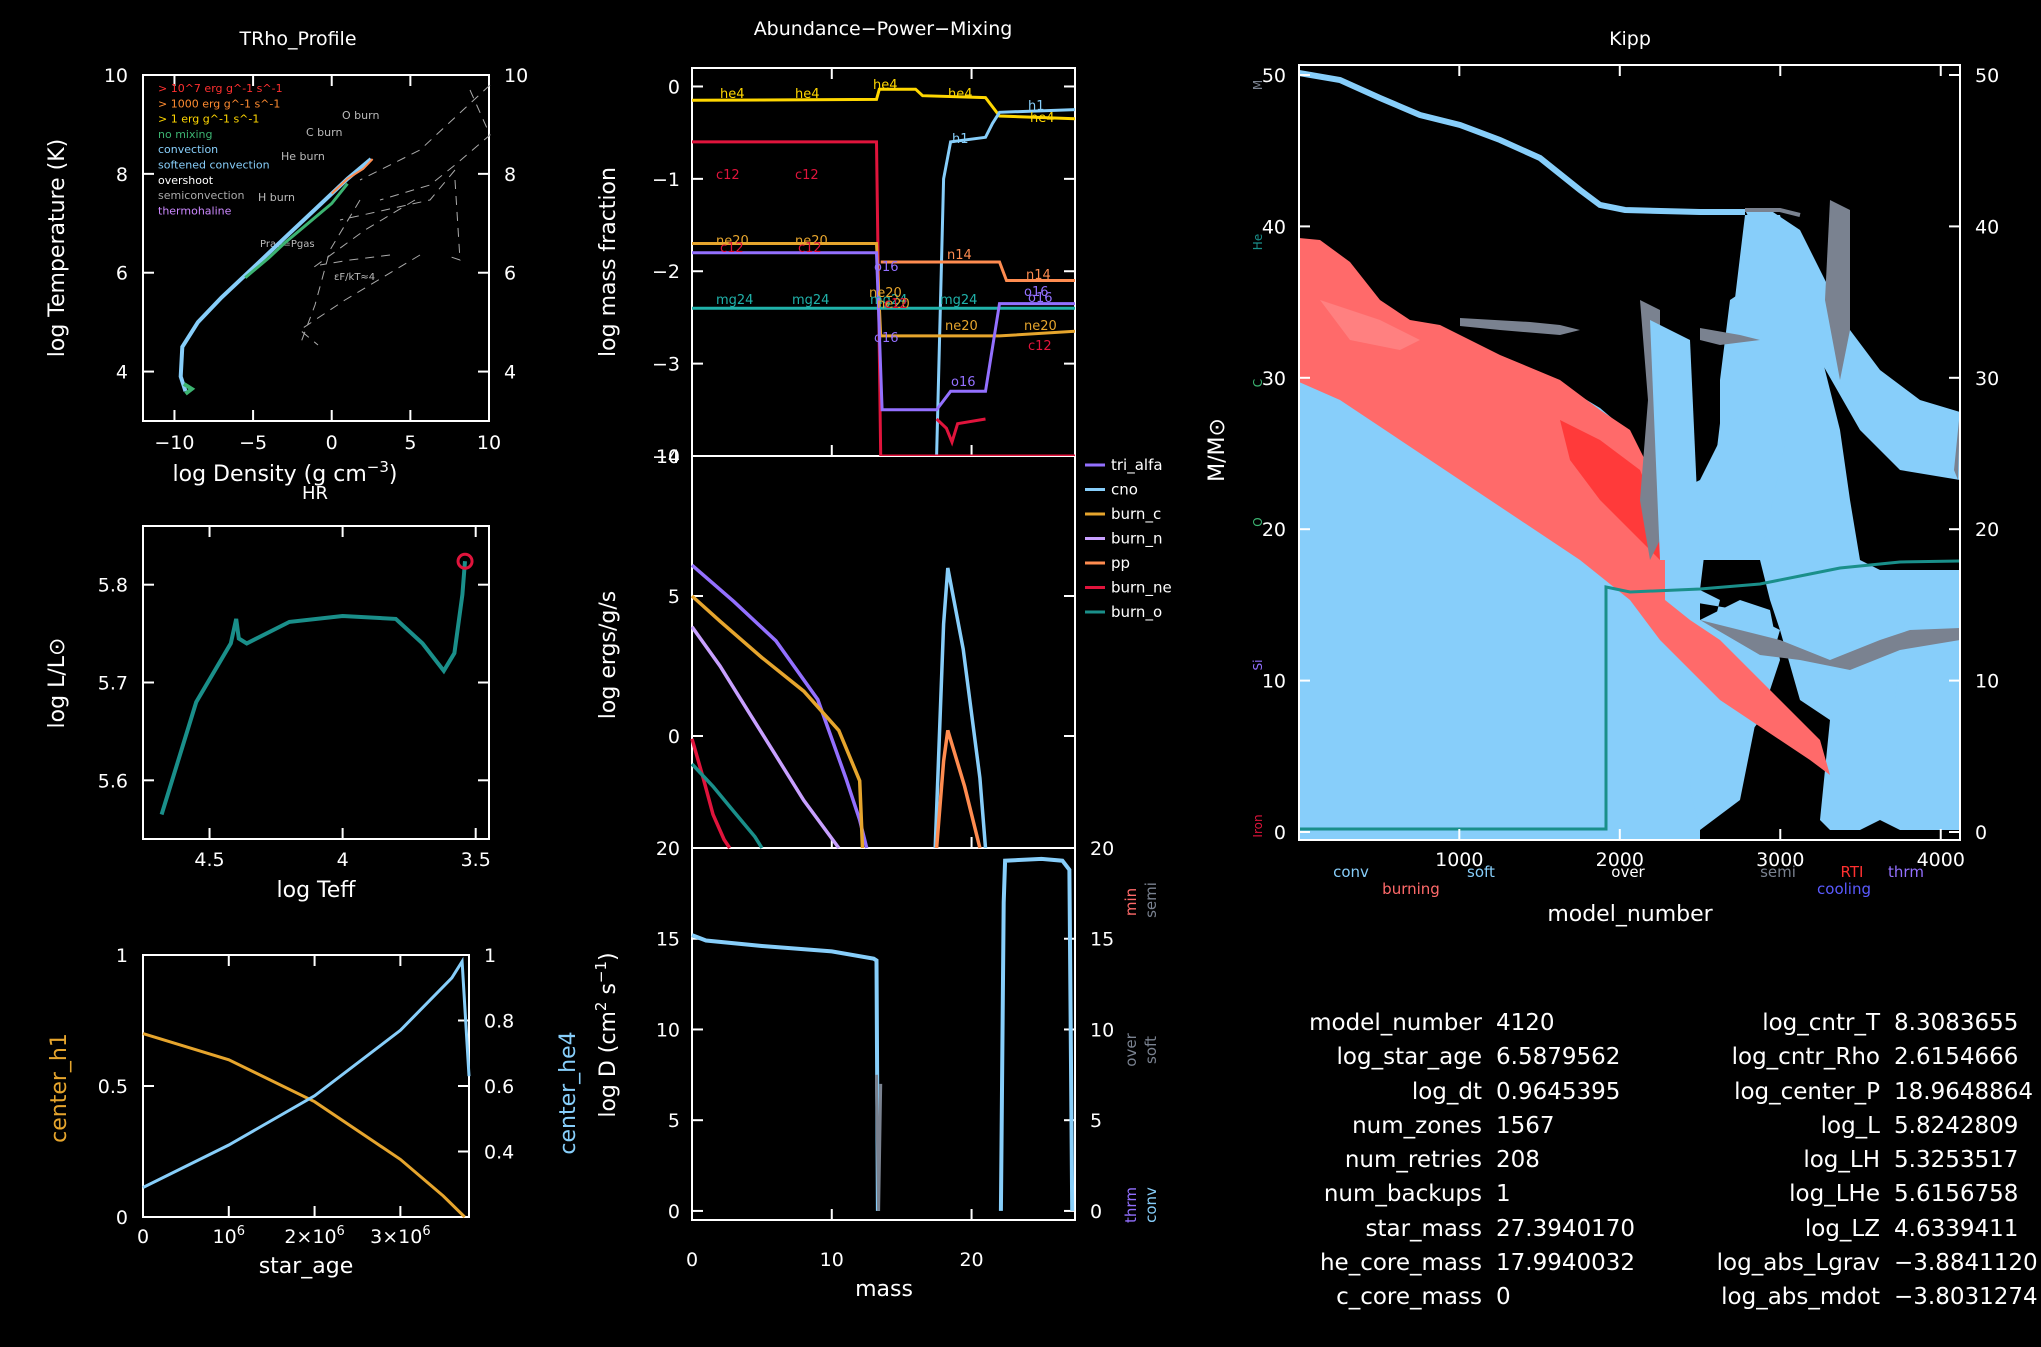 The image size is (2041, 1347). What do you see at coordinates (253, 443) in the screenshot?
I see `trho-xtick: −5` at bounding box center [253, 443].